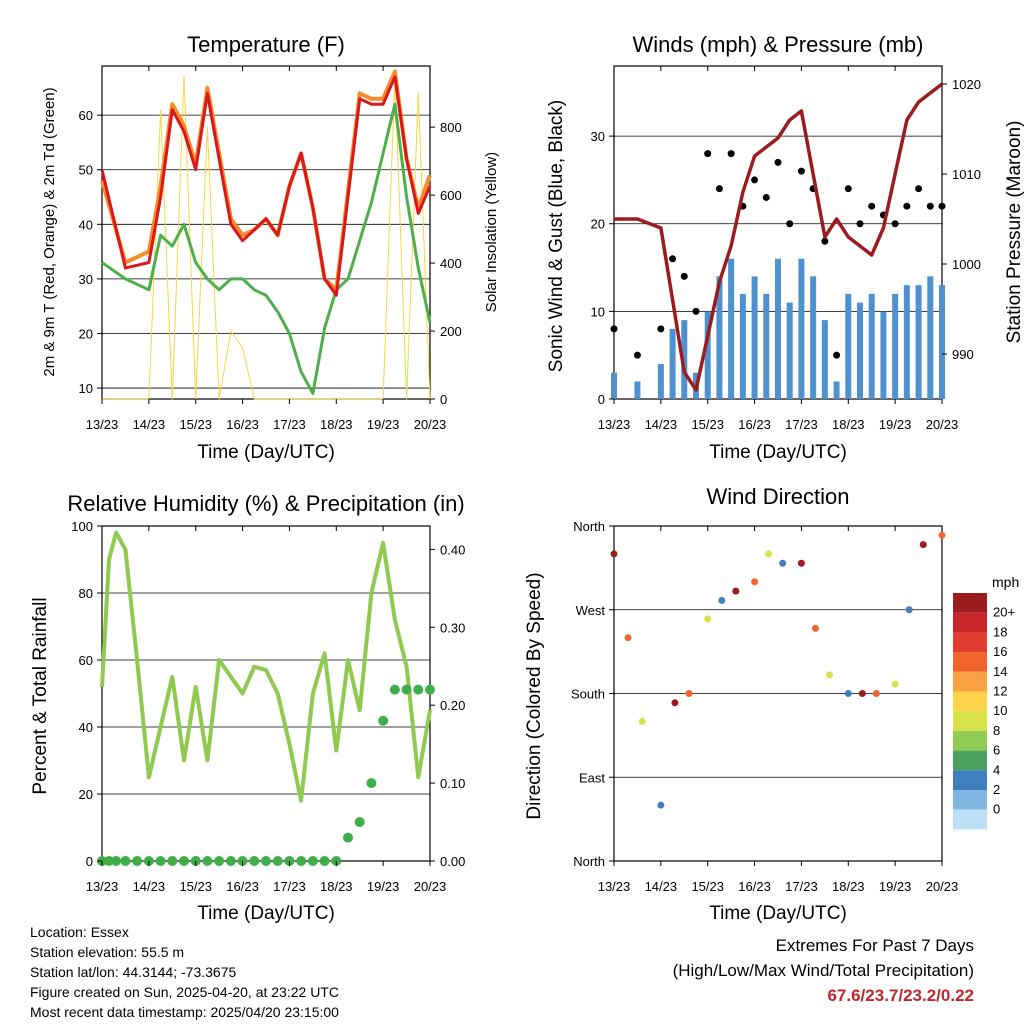 The image size is (1024, 1024). I want to click on y-tick-label: 60, so click(86, 115).